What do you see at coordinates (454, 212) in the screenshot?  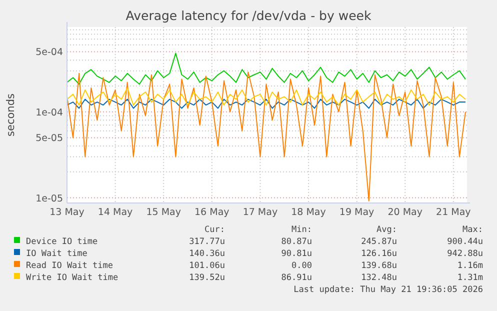 I see `x-tick-label: 21 May` at bounding box center [454, 212].